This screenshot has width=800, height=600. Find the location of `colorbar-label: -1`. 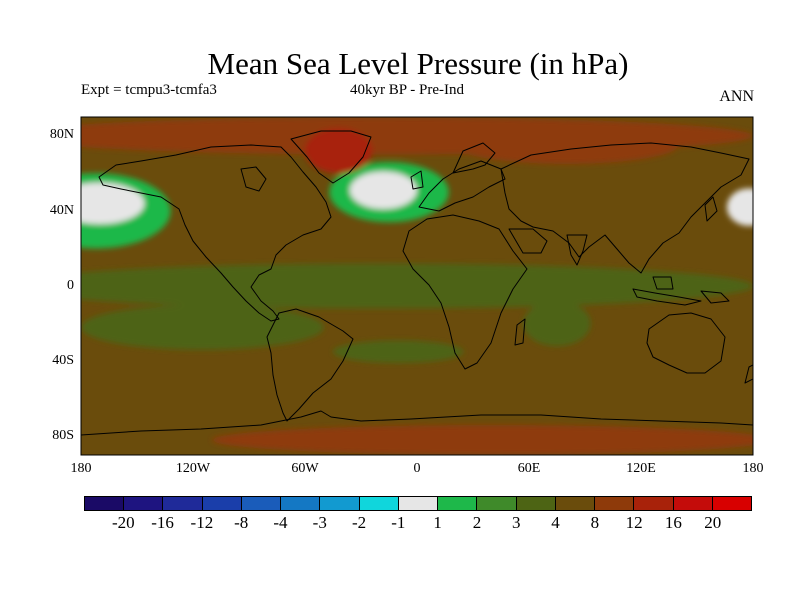

colorbar-label: -1 is located at coordinates (398, 522).